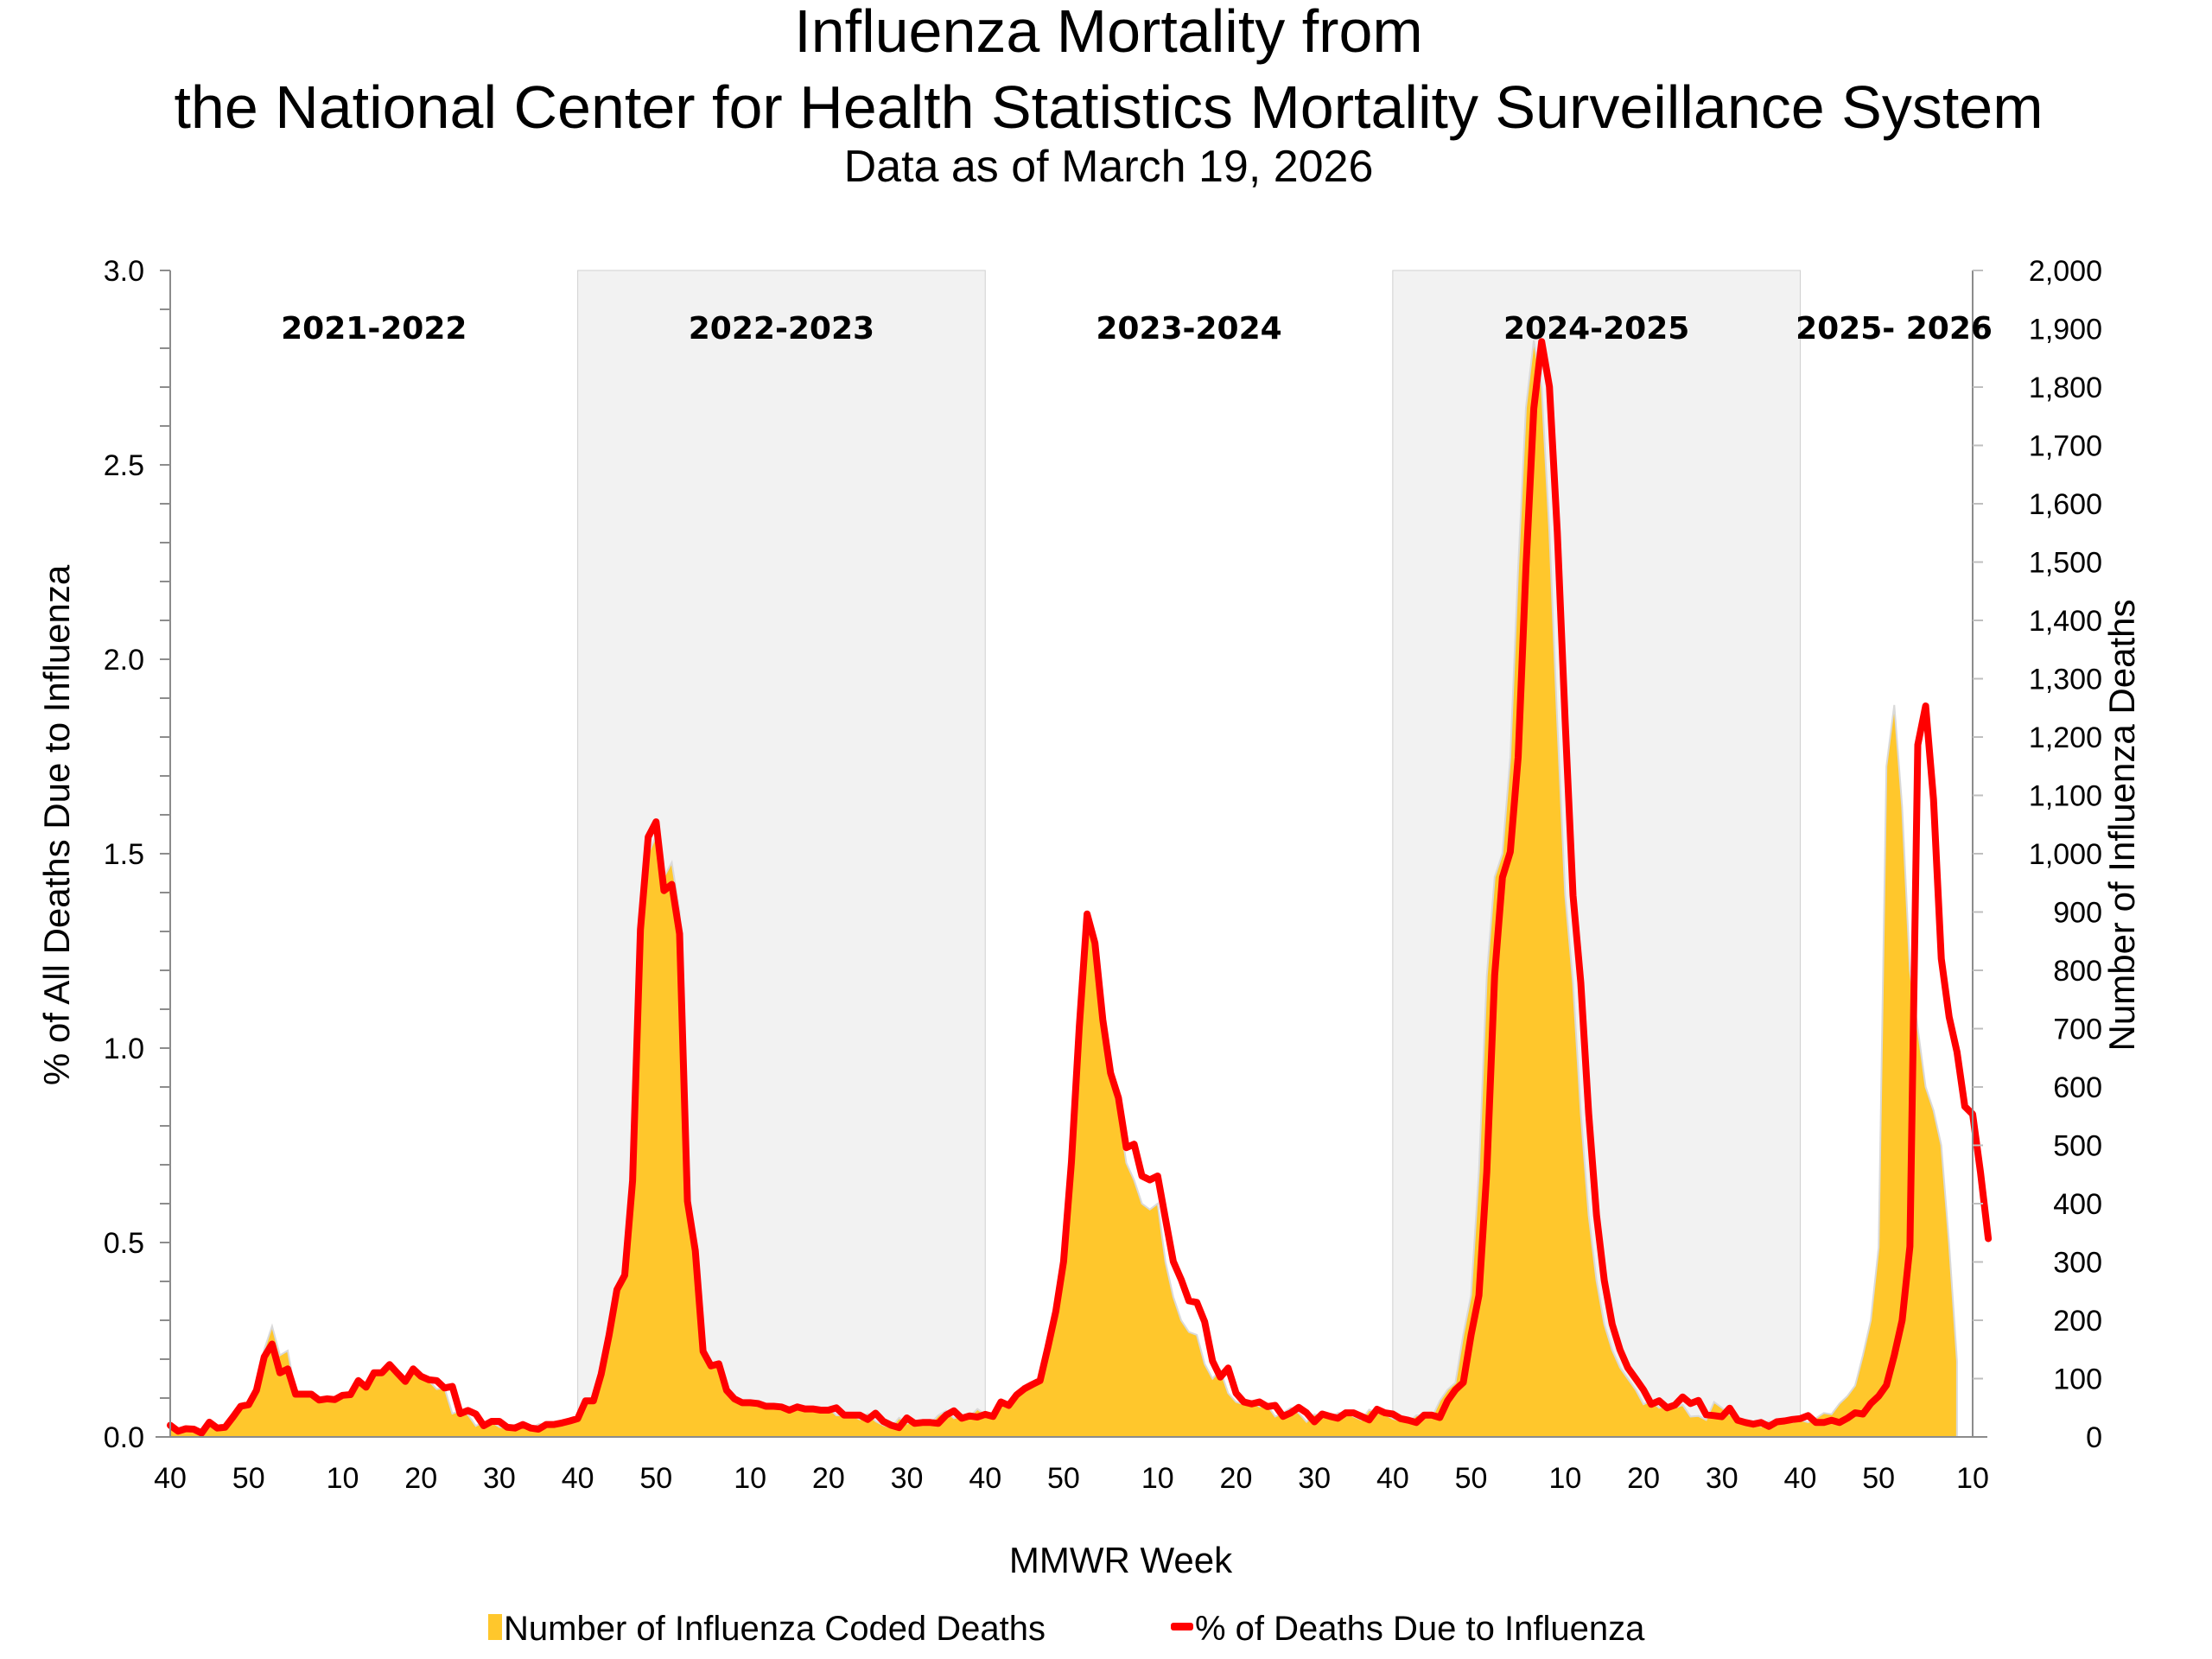 This screenshot has height=1659, width=2212. I want to click on right-tick-label: 1,200, so click(2065, 737).